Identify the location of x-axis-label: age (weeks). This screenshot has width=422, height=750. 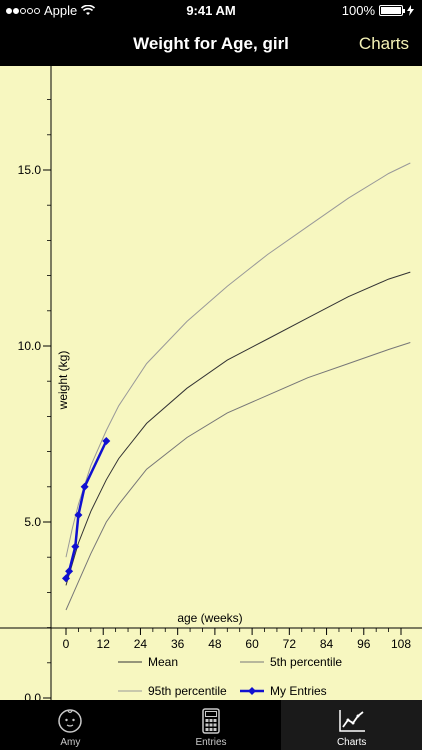
(209, 618).